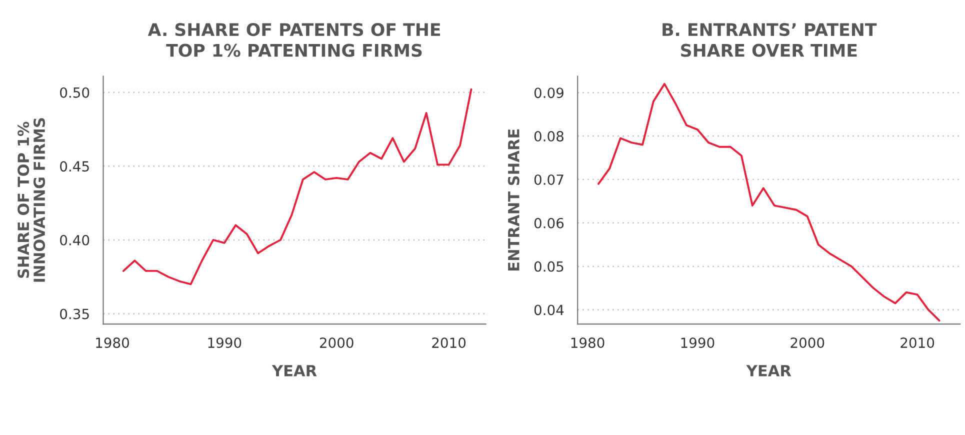 The image size is (965, 435). I want to click on y-tick-label: 0.45, so click(74, 166).